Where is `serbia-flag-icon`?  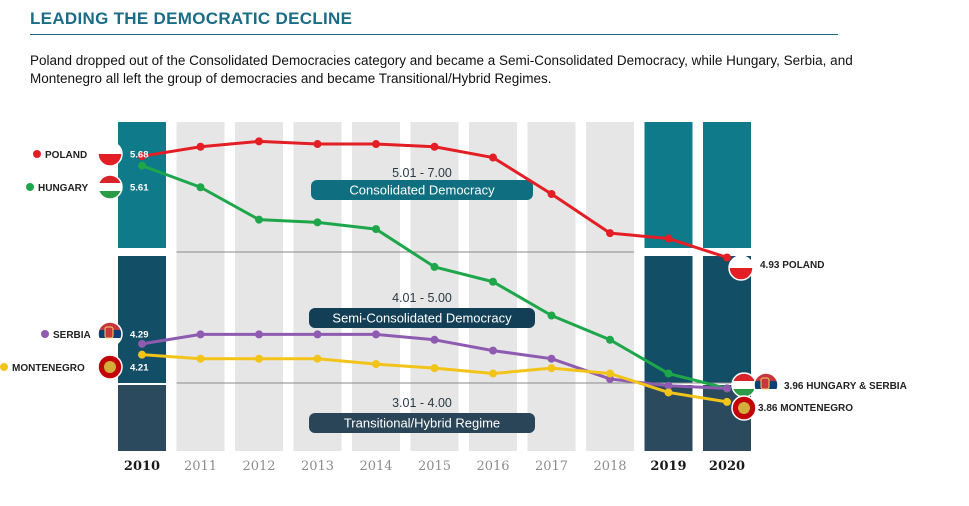
serbia-flag-icon is located at coordinates (110, 334).